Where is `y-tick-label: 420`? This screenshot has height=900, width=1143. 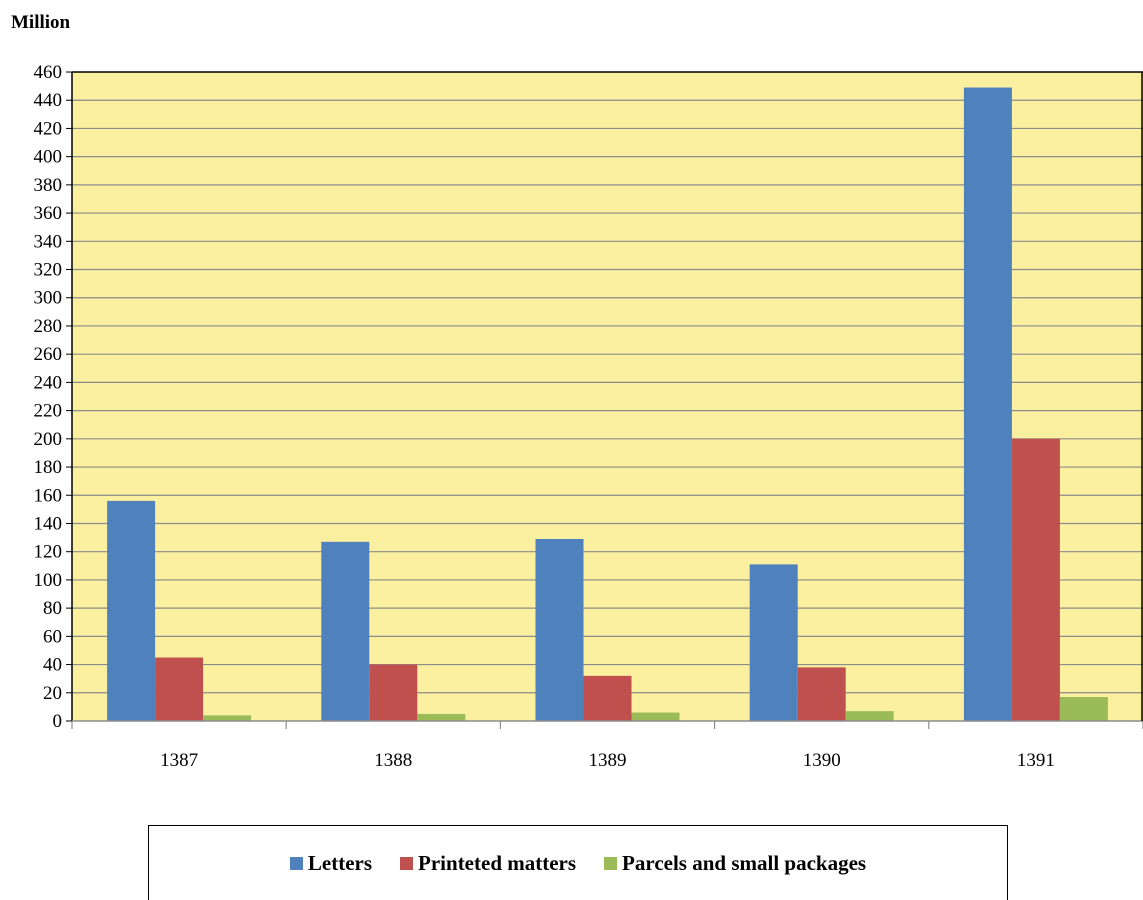 y-tick-label: 420 is located at coordinates (48, 128).